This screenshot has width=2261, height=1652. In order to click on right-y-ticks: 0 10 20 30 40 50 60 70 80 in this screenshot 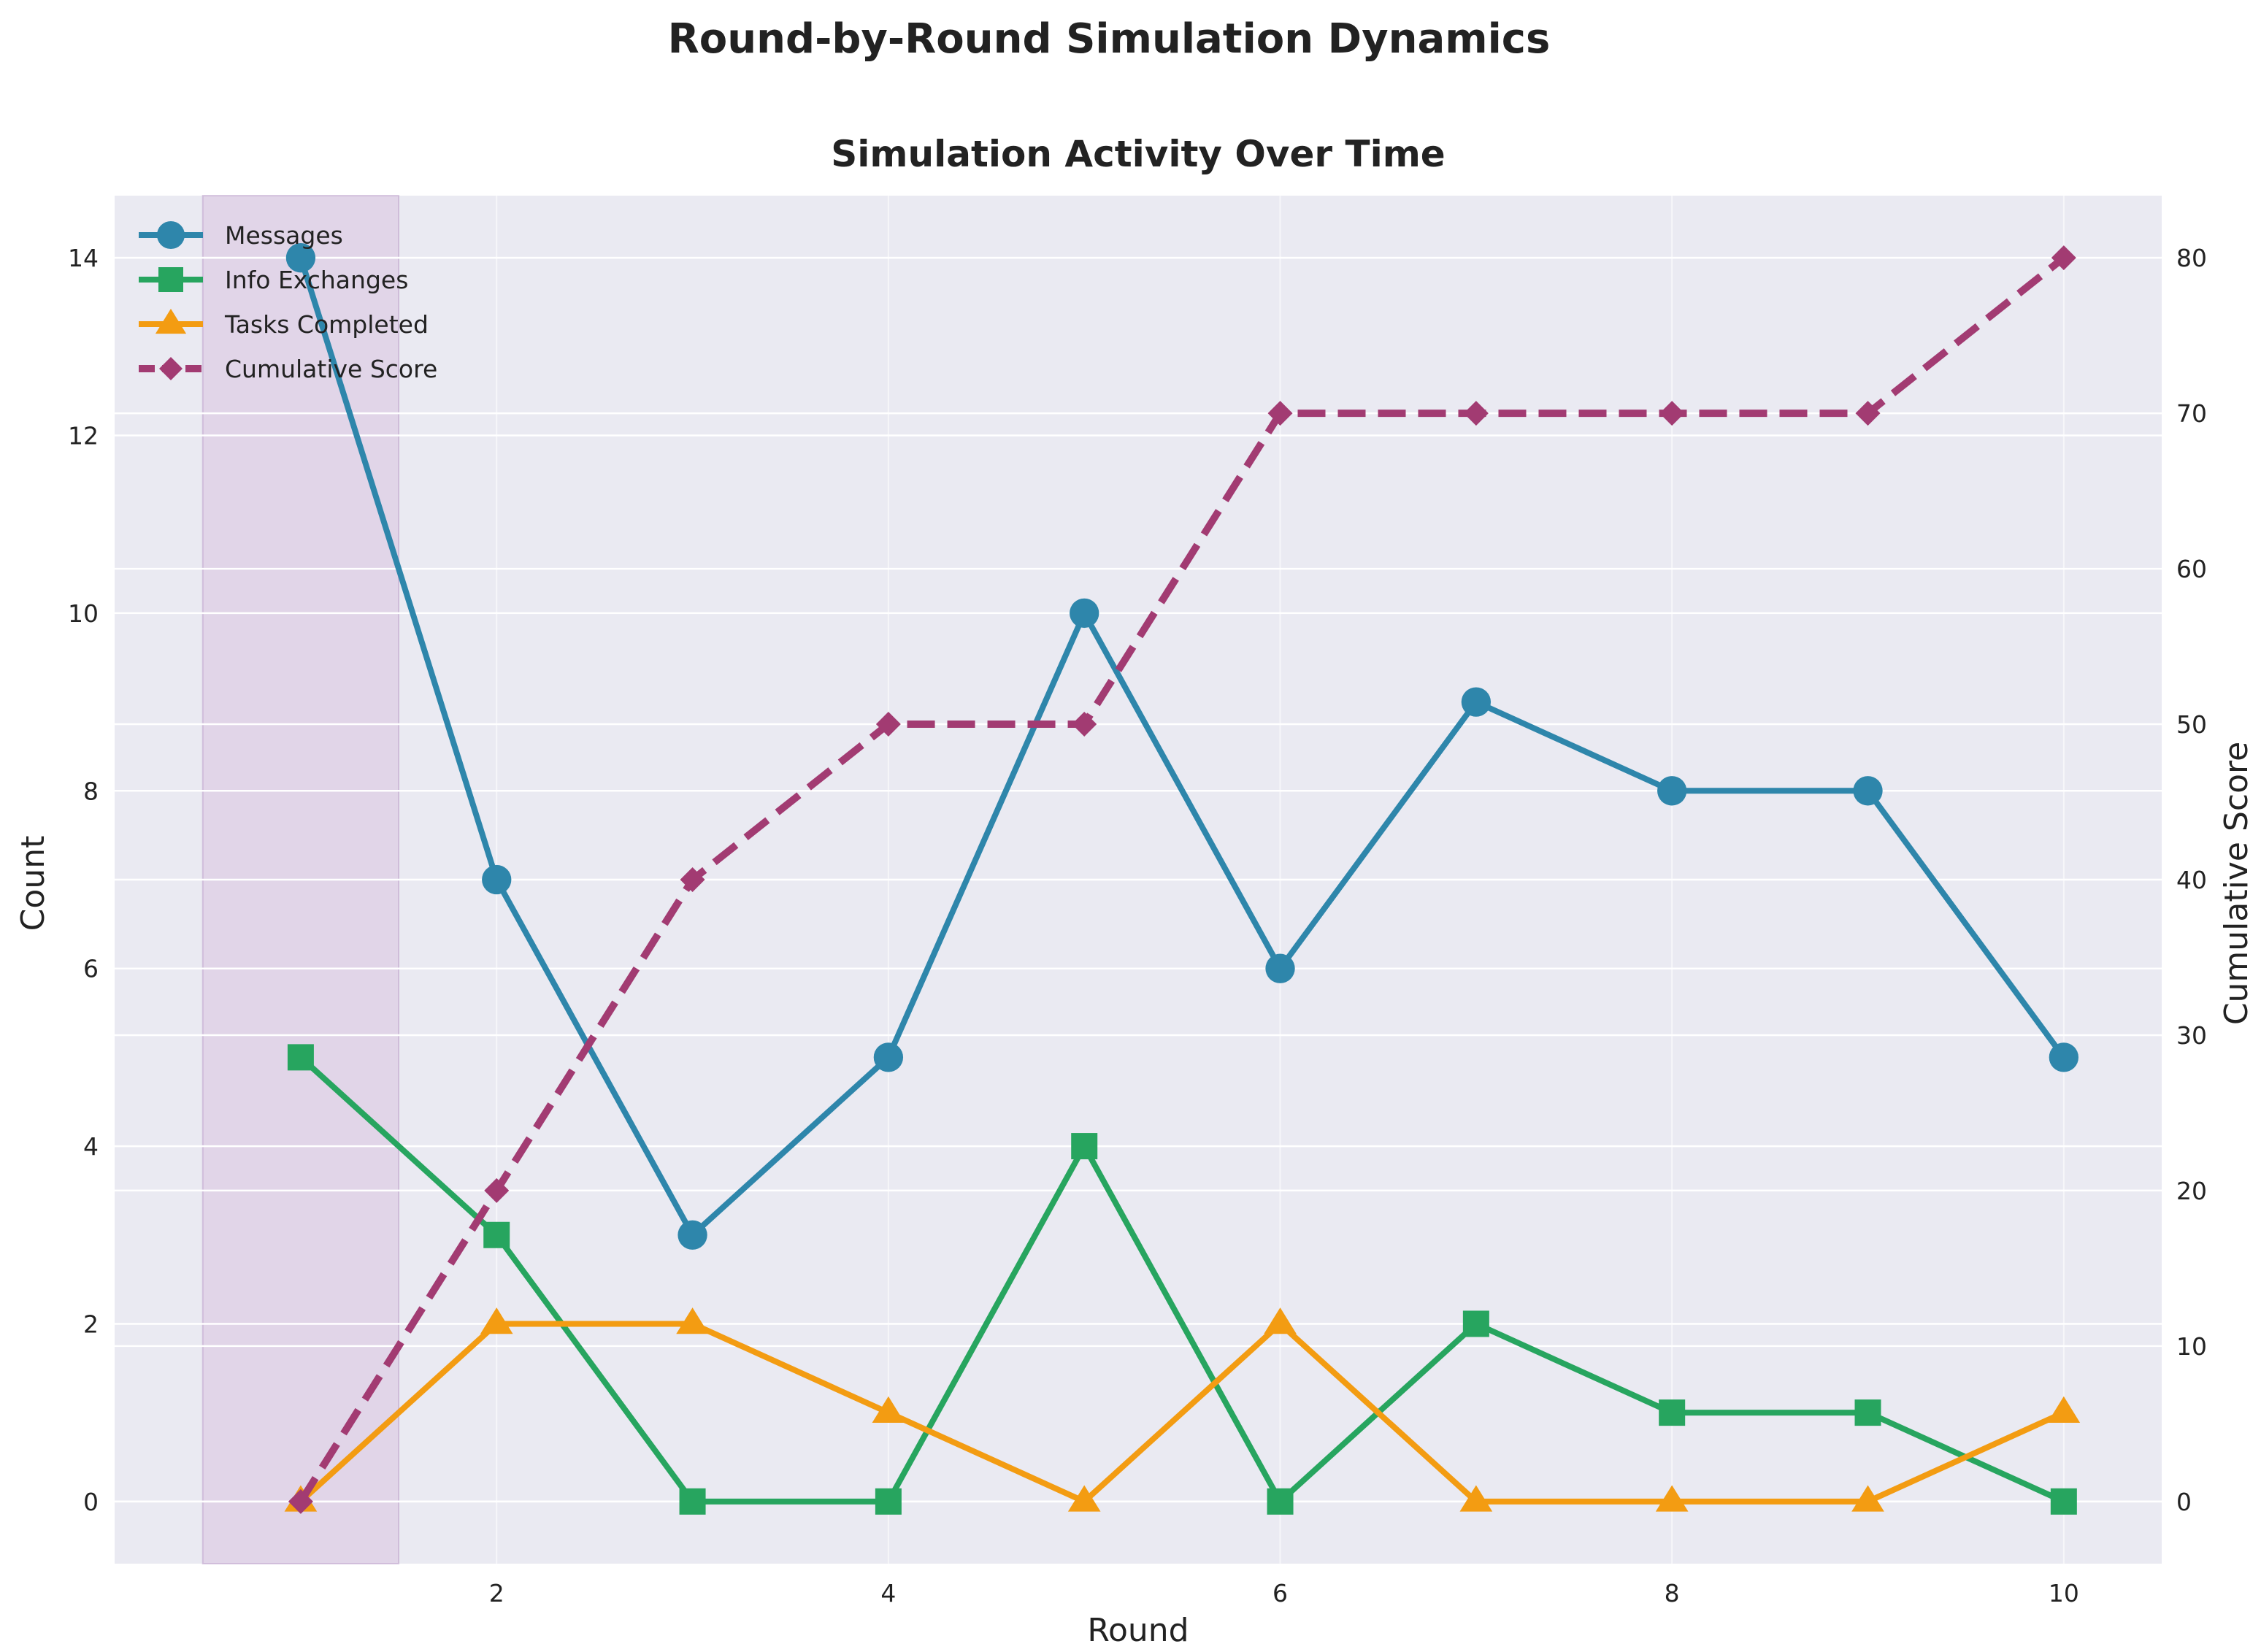, I will do `click(2191, 880)`.